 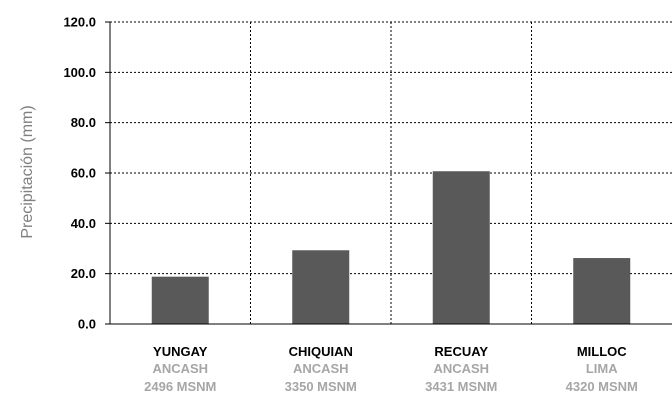 I want to click on bar-recuay, so click(x=461, y=247).